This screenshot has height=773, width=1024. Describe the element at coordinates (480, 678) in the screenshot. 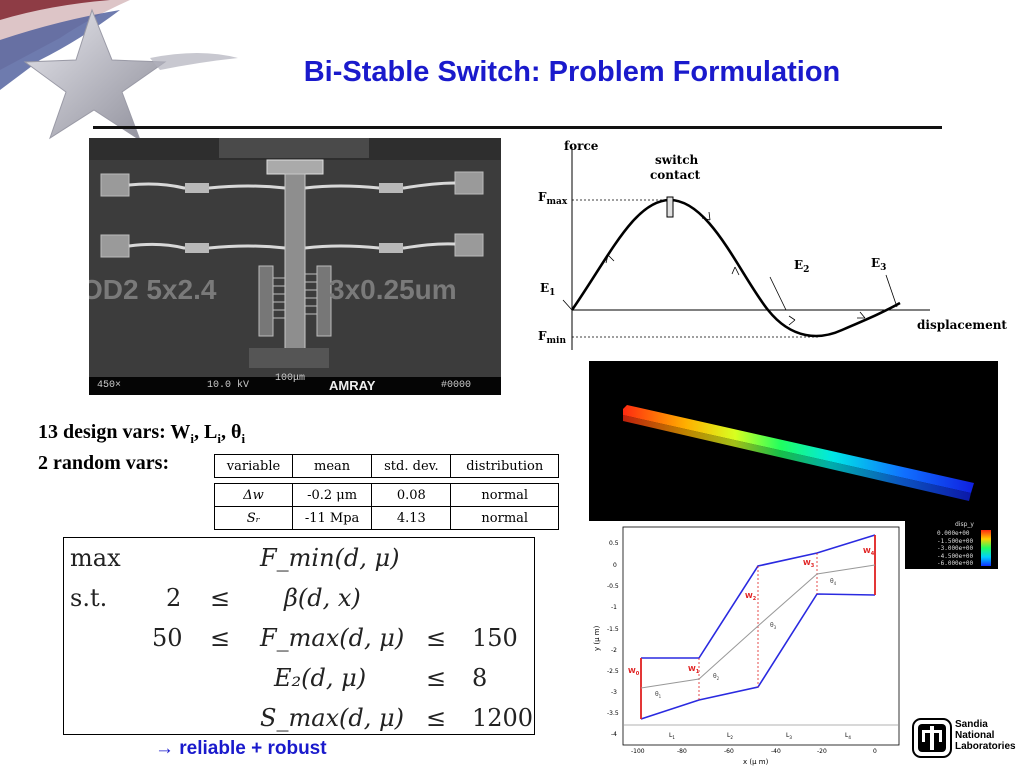

I see `constraint-upper: 8` at that location.